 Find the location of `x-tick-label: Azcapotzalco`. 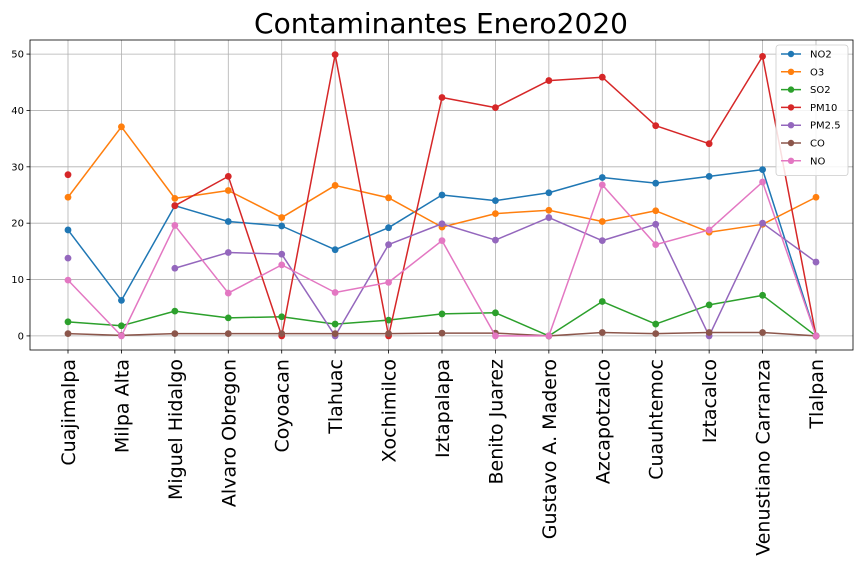

x-tick-label: Azcapotzalco is located at coordinates (603, 421).